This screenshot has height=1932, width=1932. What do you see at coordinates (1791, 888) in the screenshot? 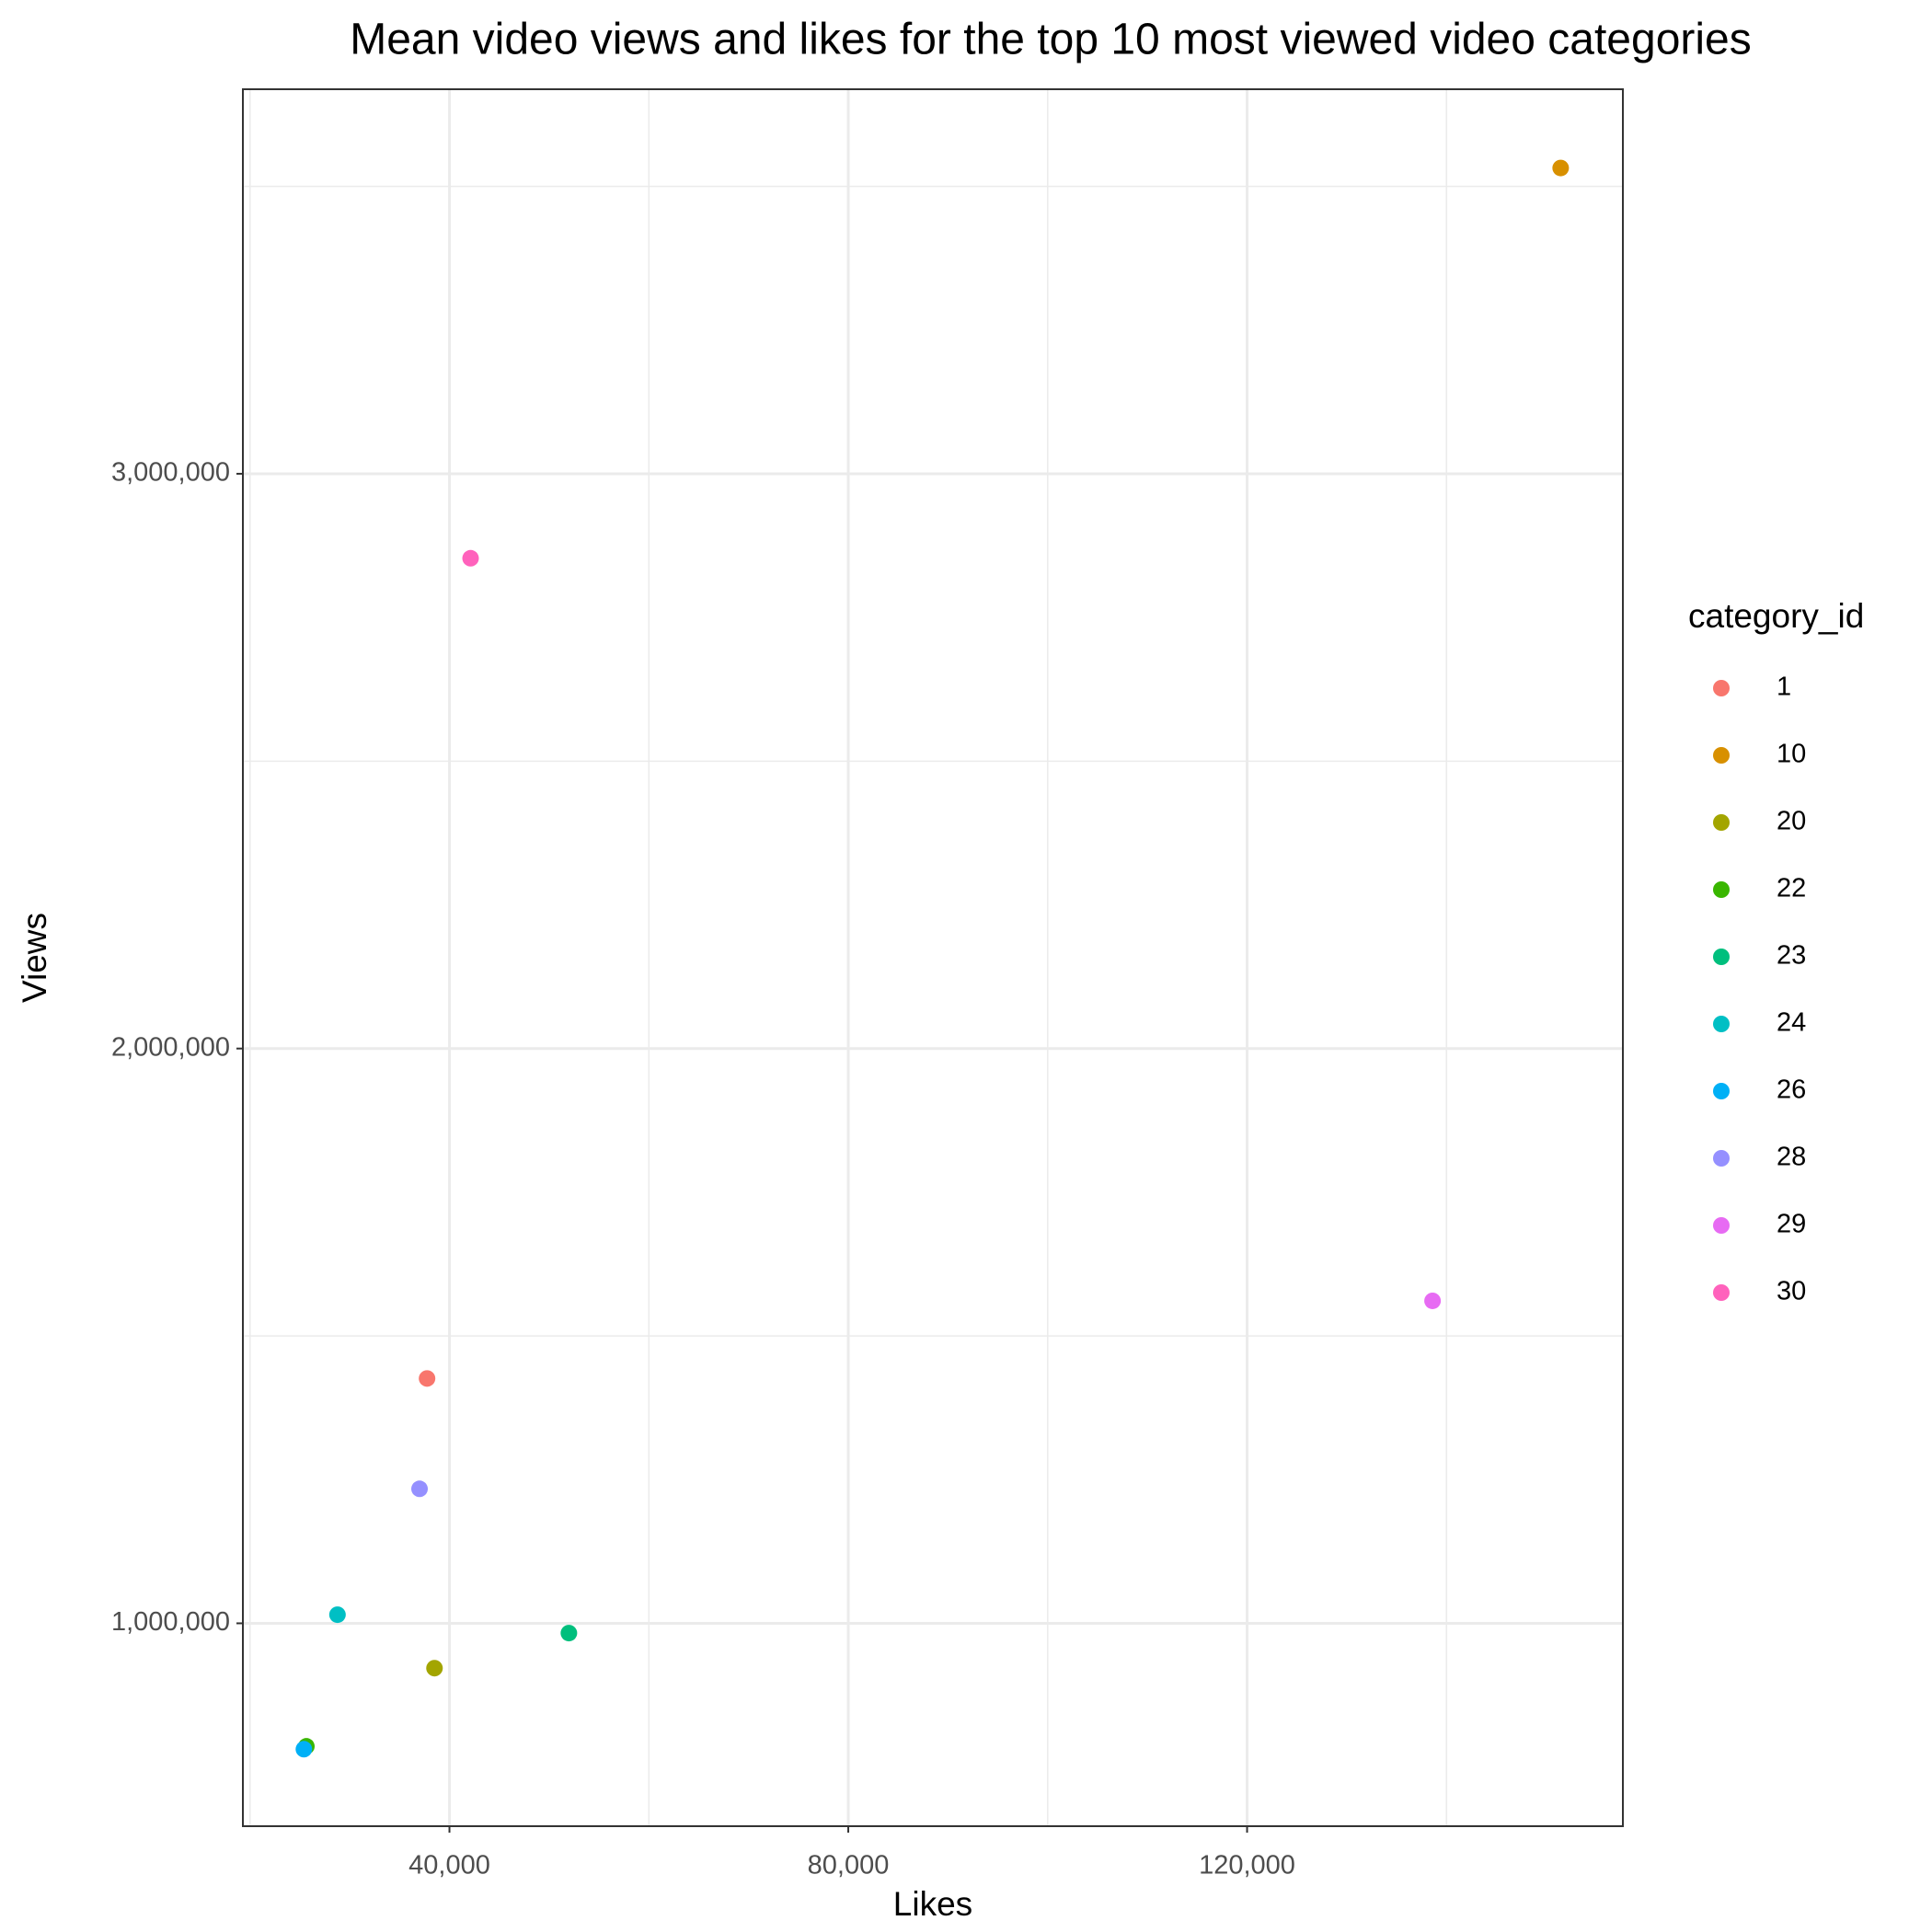
I see `legend-label: 22` at bounding box center [1791, 888].